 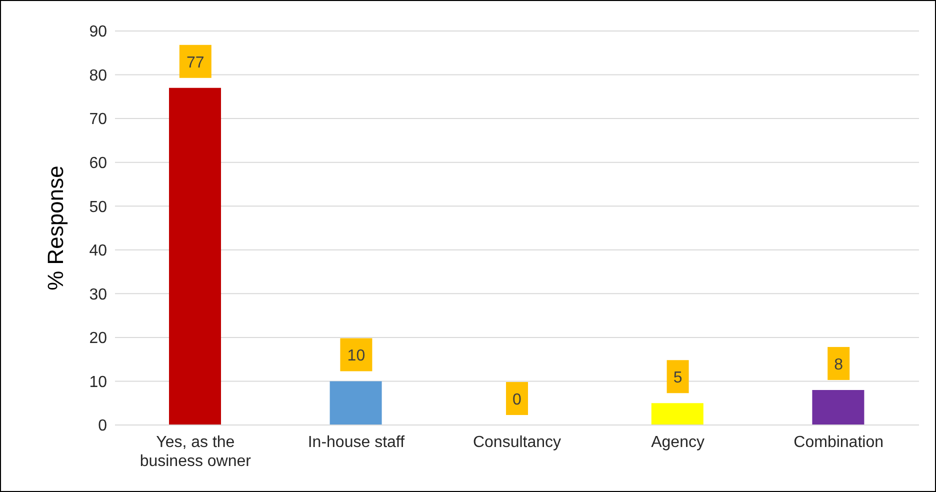 What do you see at coordinates (356, 356) in the screenshot?
I see `data-label: 10` at bounding box center [356, 356].